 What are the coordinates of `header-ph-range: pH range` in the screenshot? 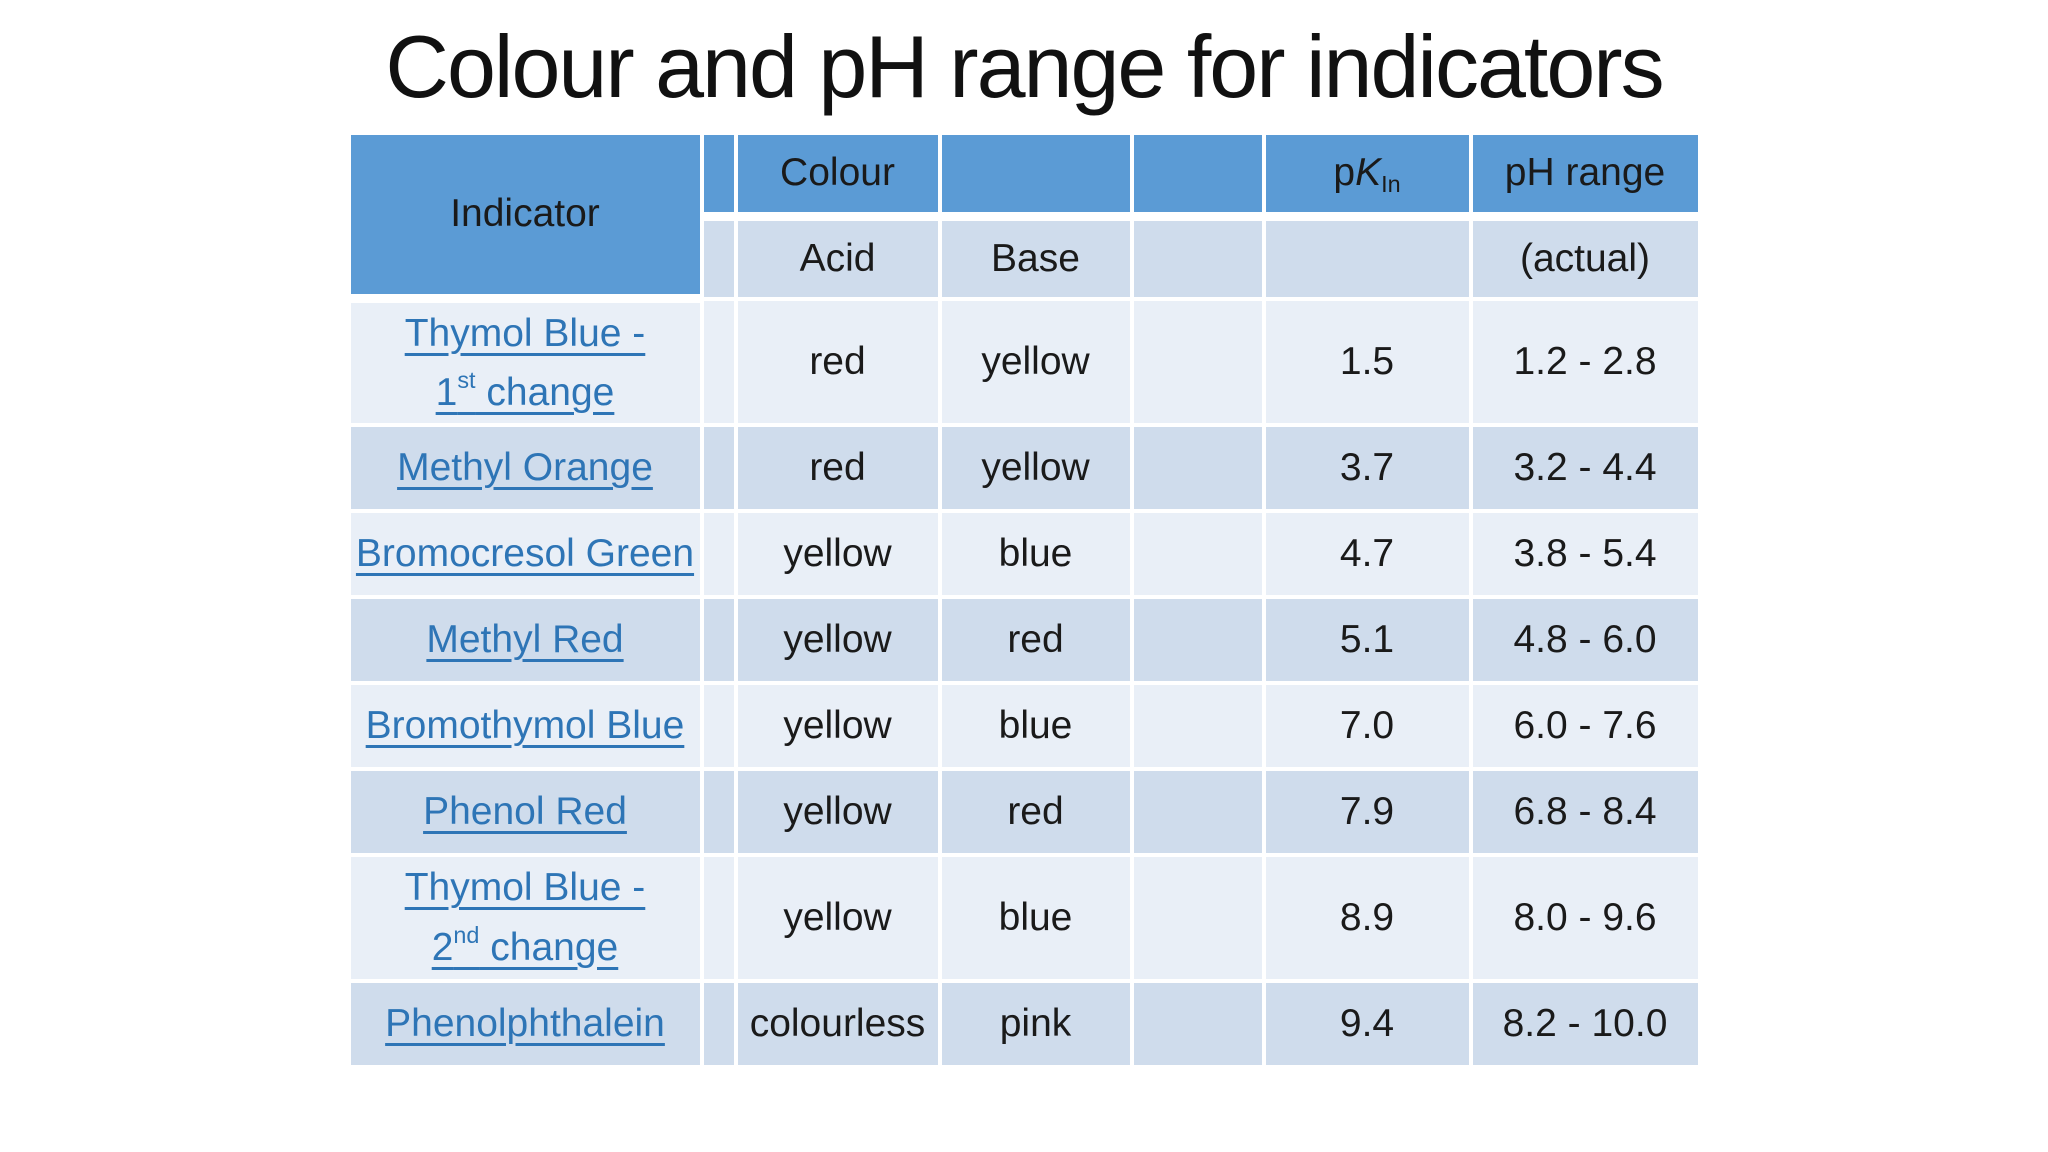 It's located at (1585, 176).